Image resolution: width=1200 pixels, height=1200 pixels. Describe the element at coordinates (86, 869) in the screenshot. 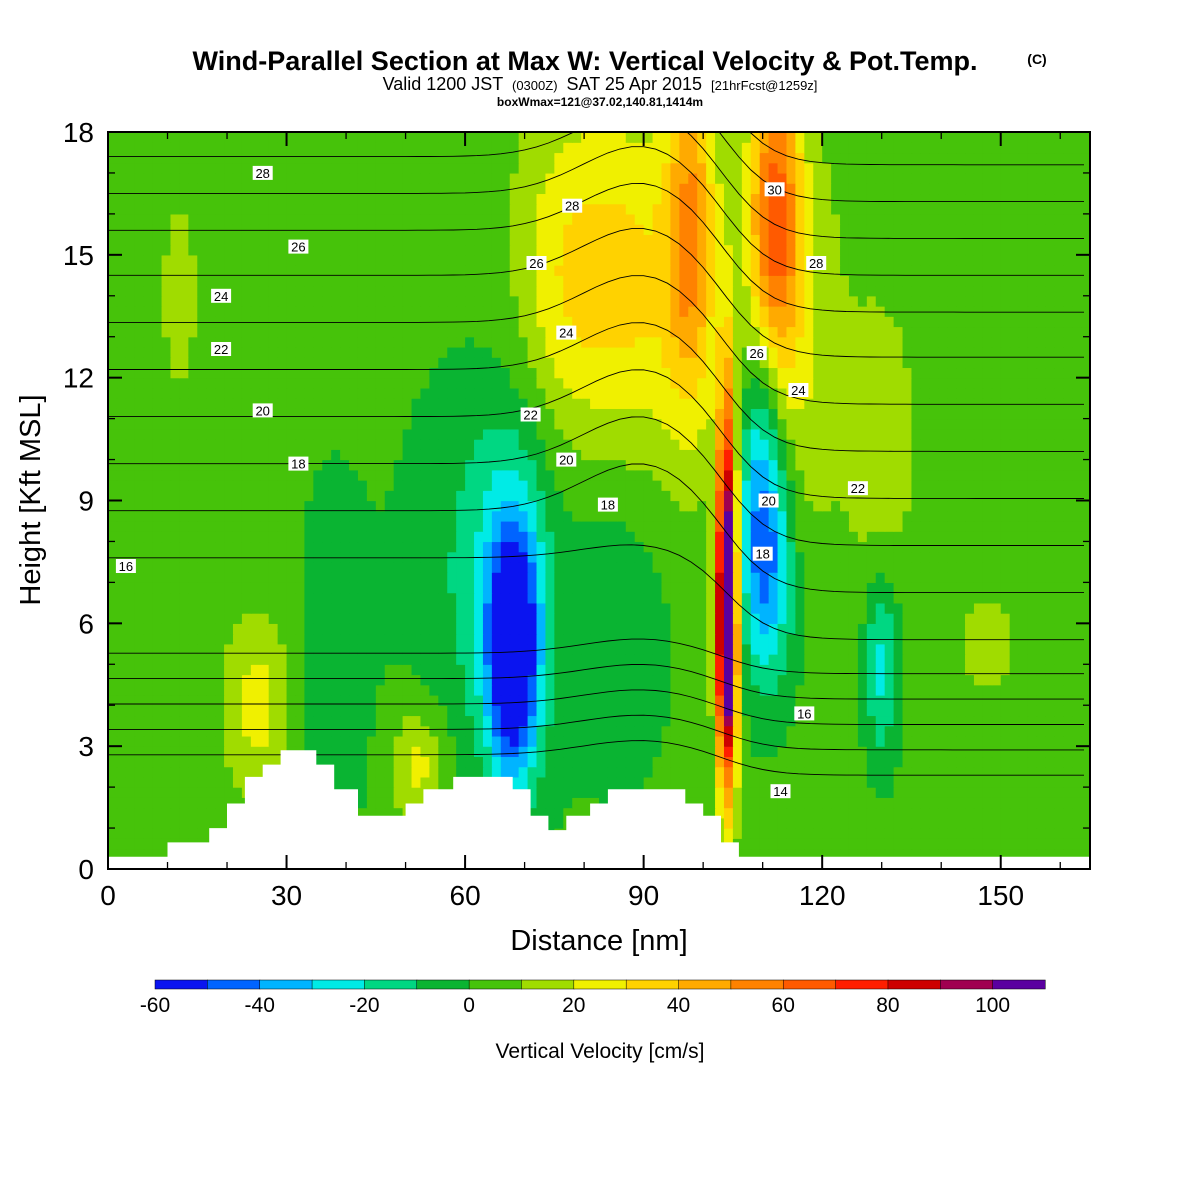

I see `y-tick-label: 0` at that location.